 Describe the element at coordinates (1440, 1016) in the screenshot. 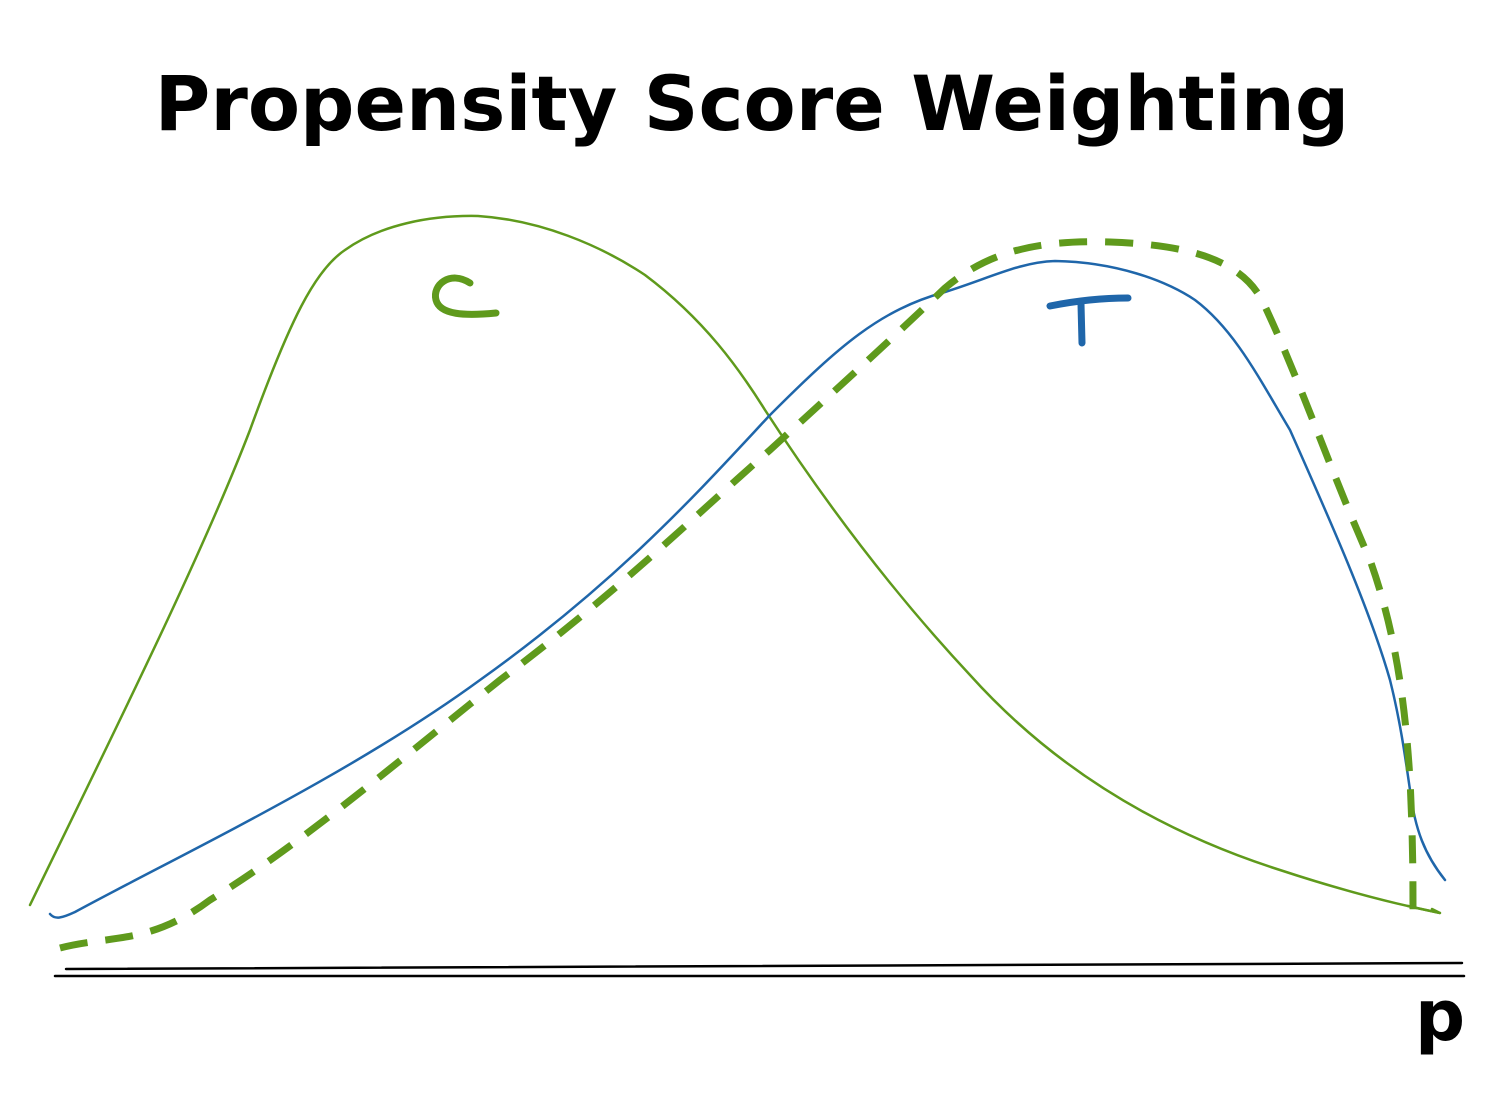

I see `x-axis-label: p` at that location.